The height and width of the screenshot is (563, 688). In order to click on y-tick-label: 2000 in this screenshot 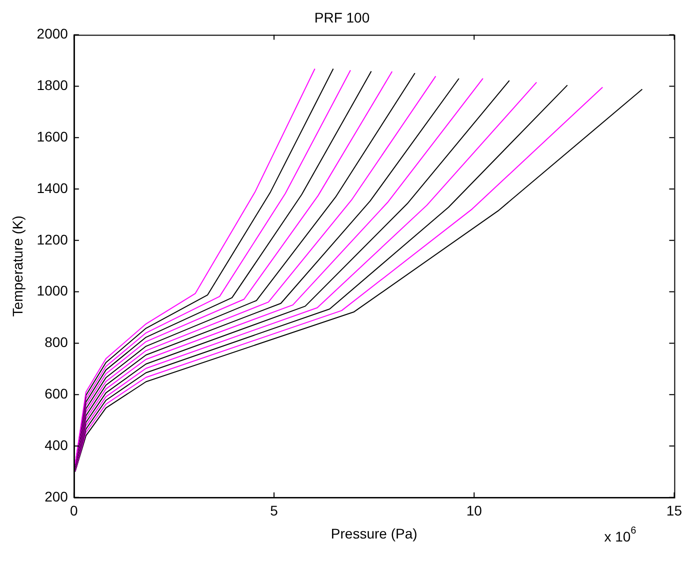, I will do `click(52, 34)`.